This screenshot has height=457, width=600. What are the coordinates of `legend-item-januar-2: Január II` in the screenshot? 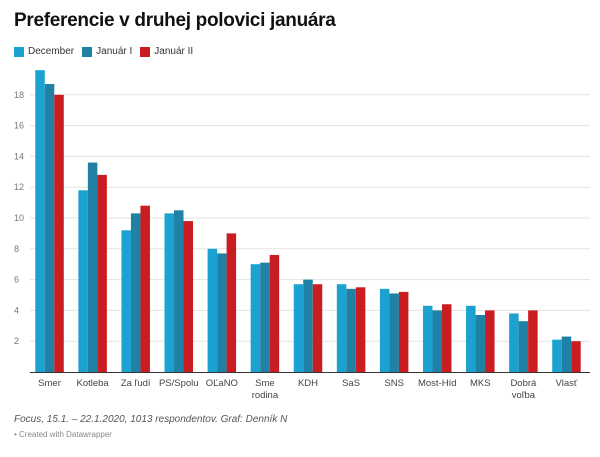 It's located at (166, 51).